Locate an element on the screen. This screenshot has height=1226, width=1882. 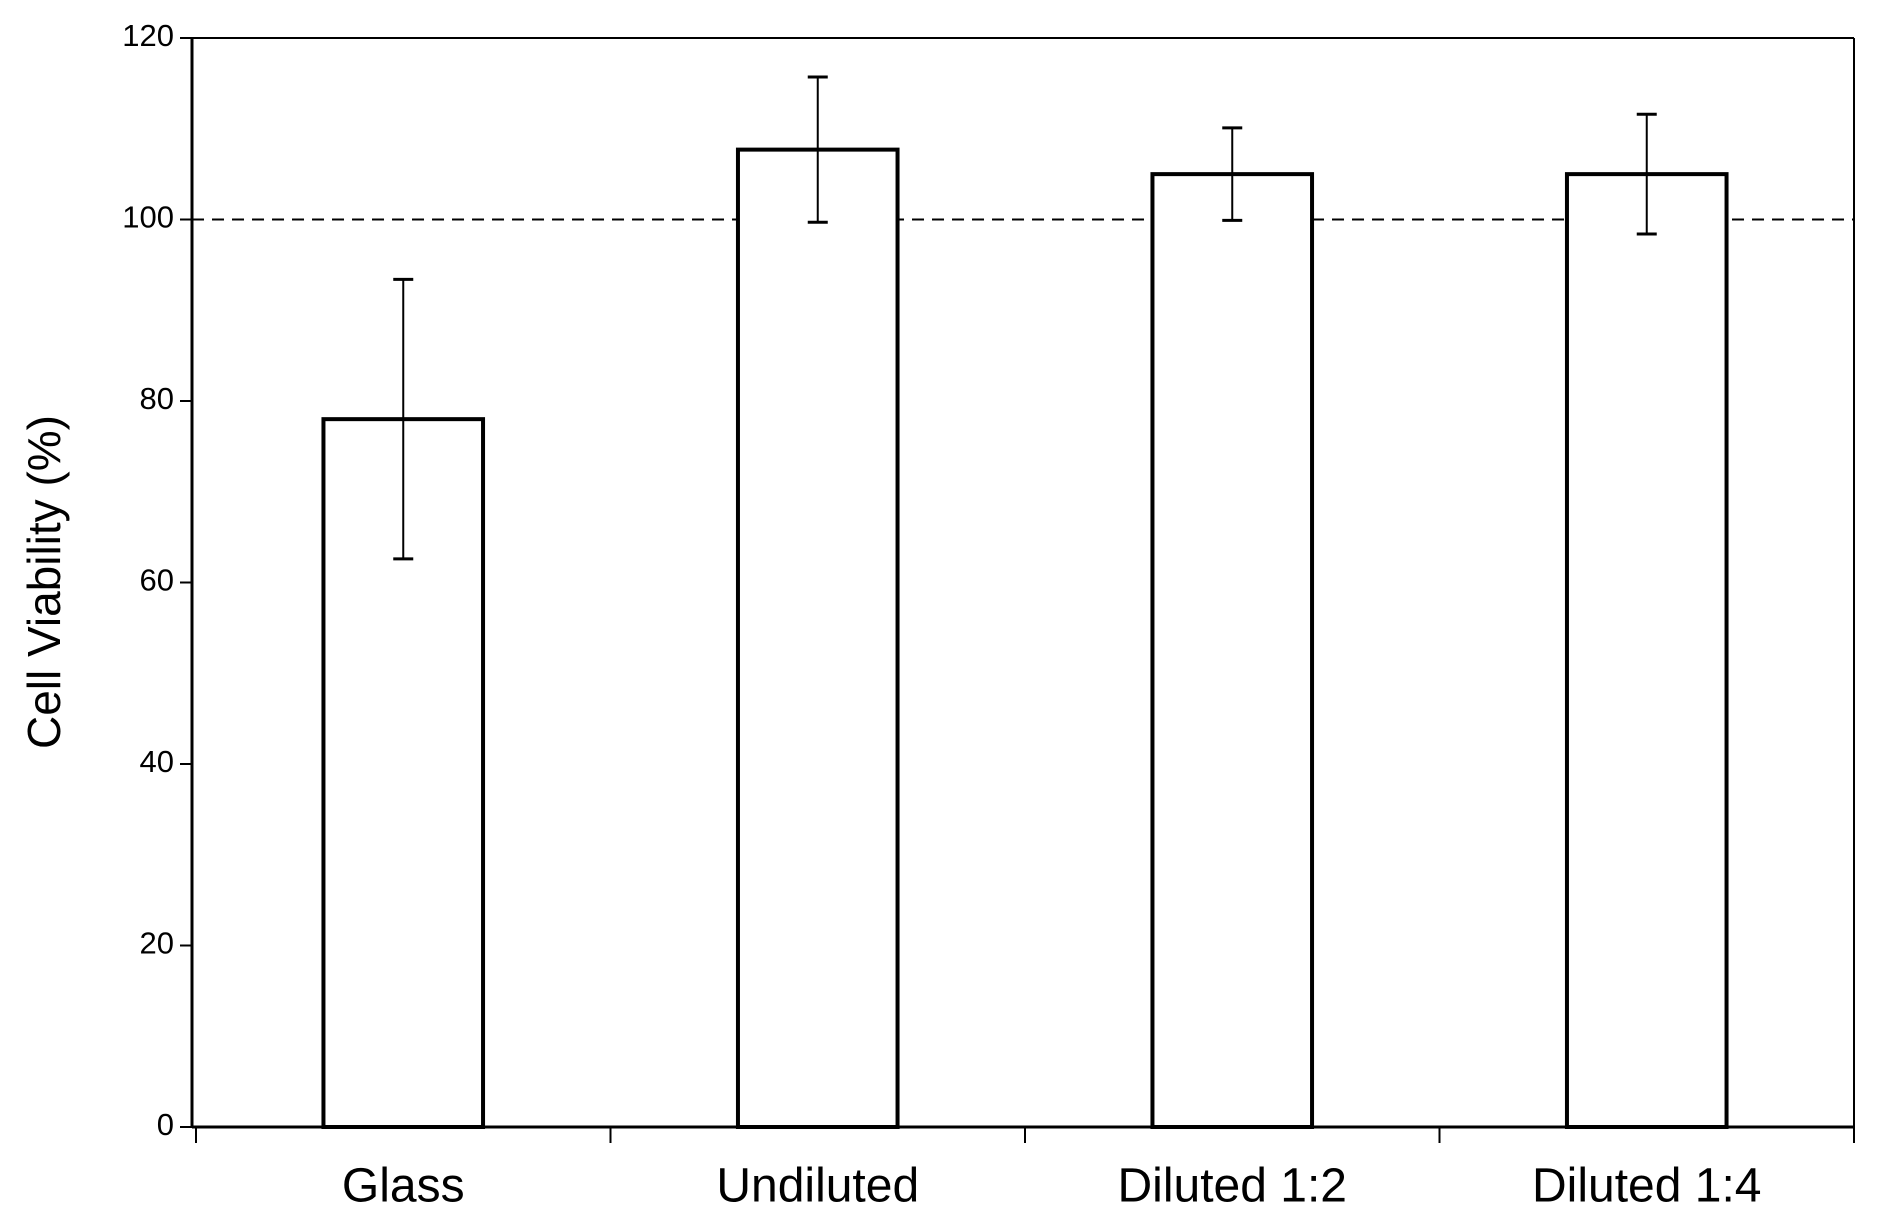
y-tick-label: 100 is located at coordinates (148, 217).